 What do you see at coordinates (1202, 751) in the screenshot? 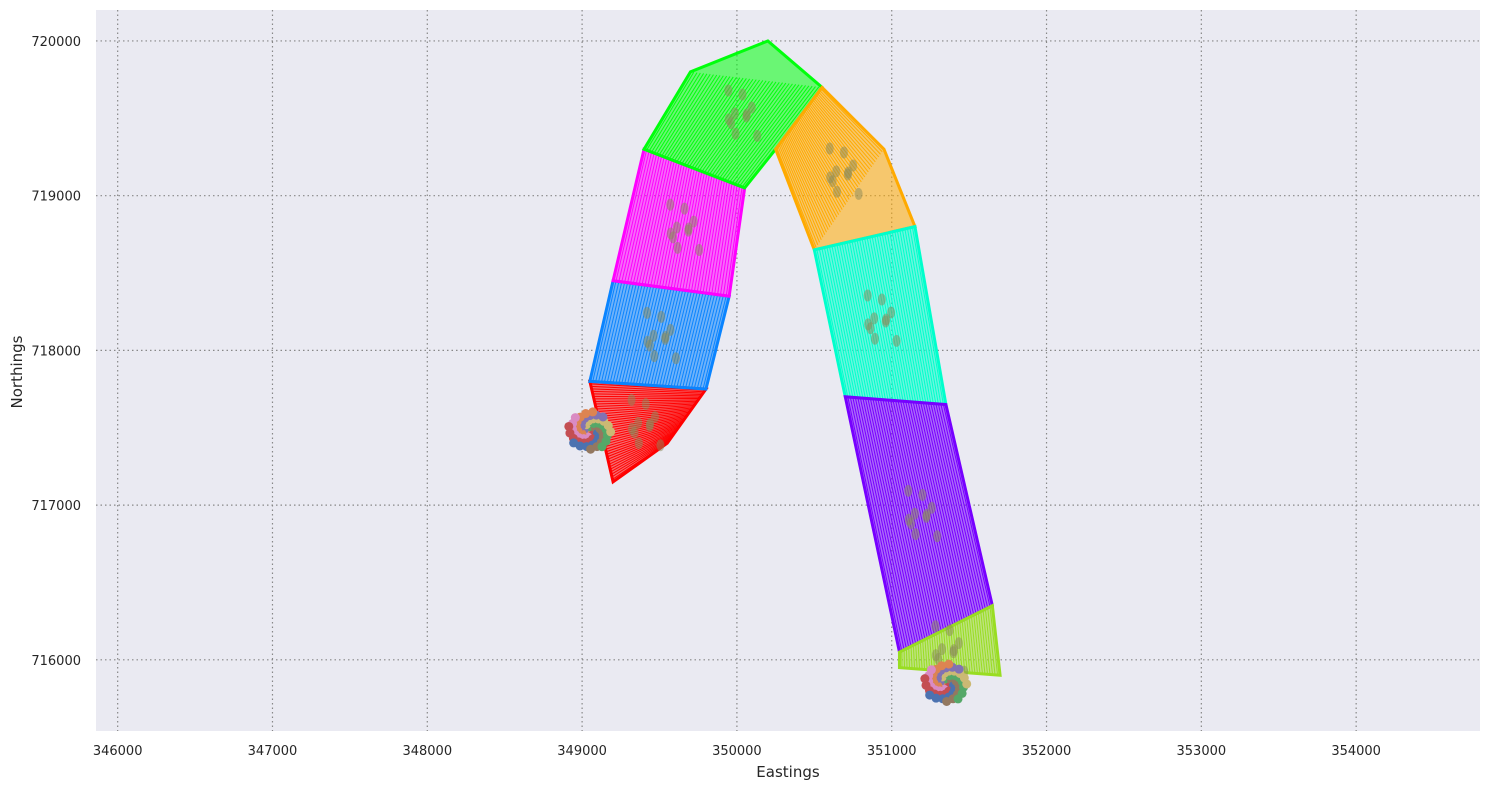
I see `x-tick-label: 353000` at bounding box center [1202, 751].